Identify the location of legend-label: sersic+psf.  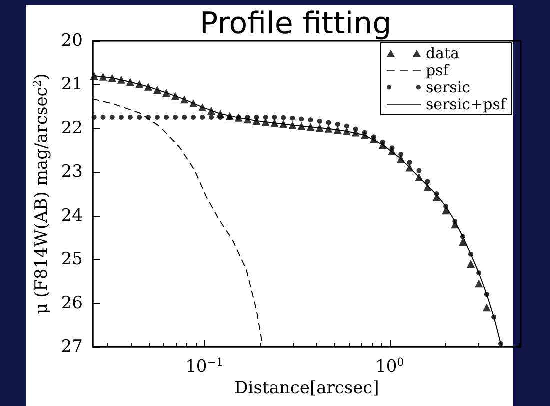
(467, 105).